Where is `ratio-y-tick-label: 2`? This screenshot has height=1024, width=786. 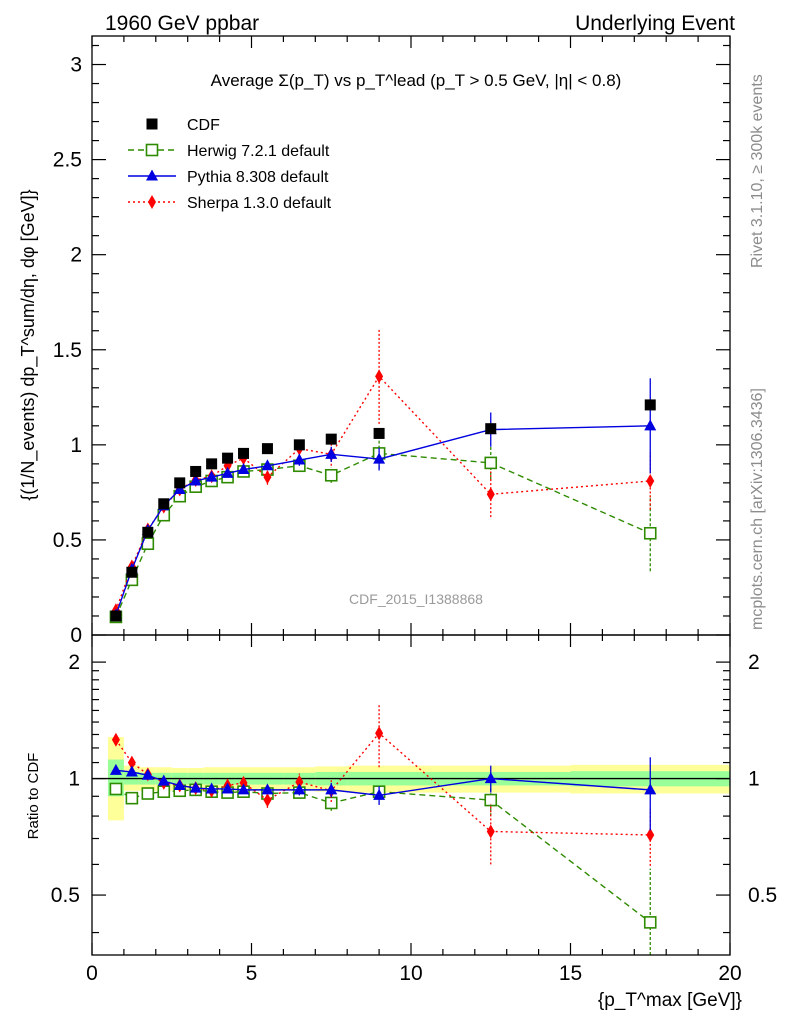 ratio-y-tick-label: 2 is located at coordinates (74, 662).